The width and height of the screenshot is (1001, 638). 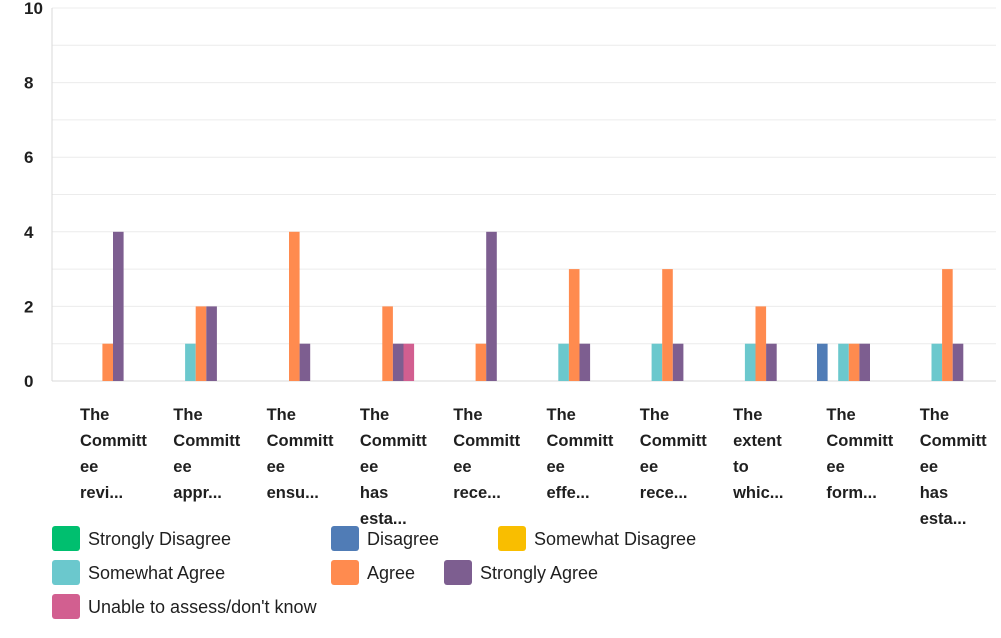 What do you see at coordinates (33, 195) in the screenshot?
I see `y-axis-ticks: 0 2 4 6 8 10` at bounding box center [33, 195].